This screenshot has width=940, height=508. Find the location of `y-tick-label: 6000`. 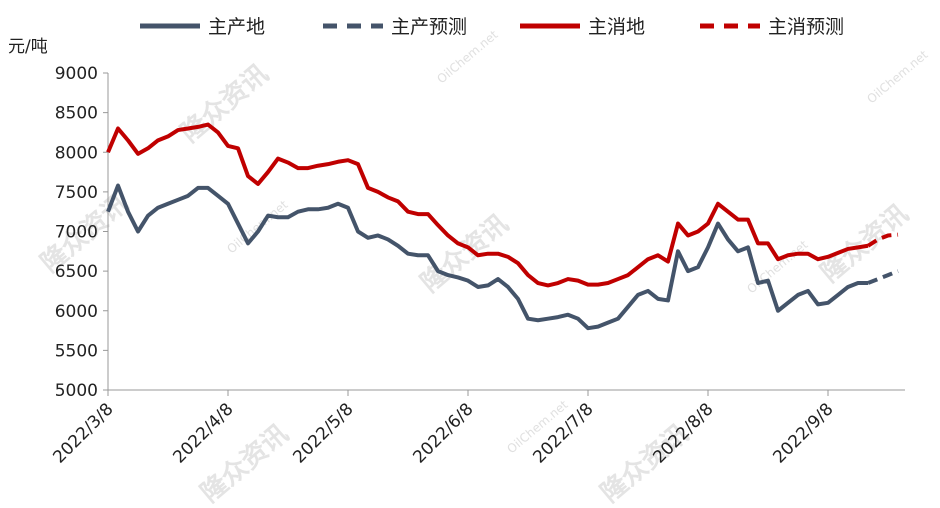

y-tick-label: 6000 is located at coordinates (76, 312).